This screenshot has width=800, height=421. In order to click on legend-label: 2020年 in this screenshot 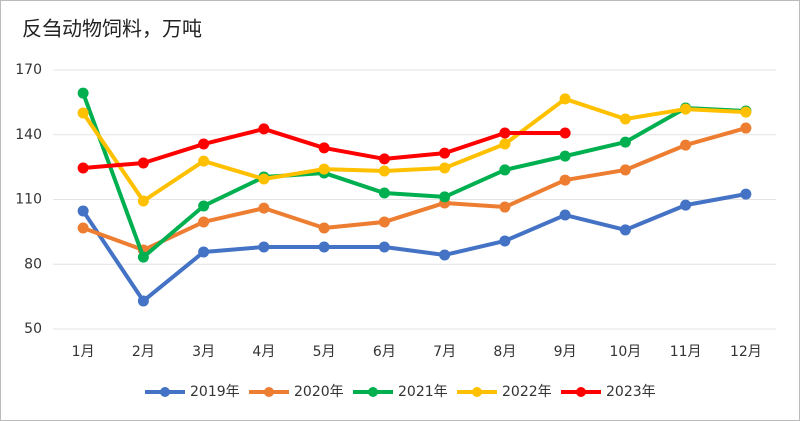, I will do `click(319, 392)`.